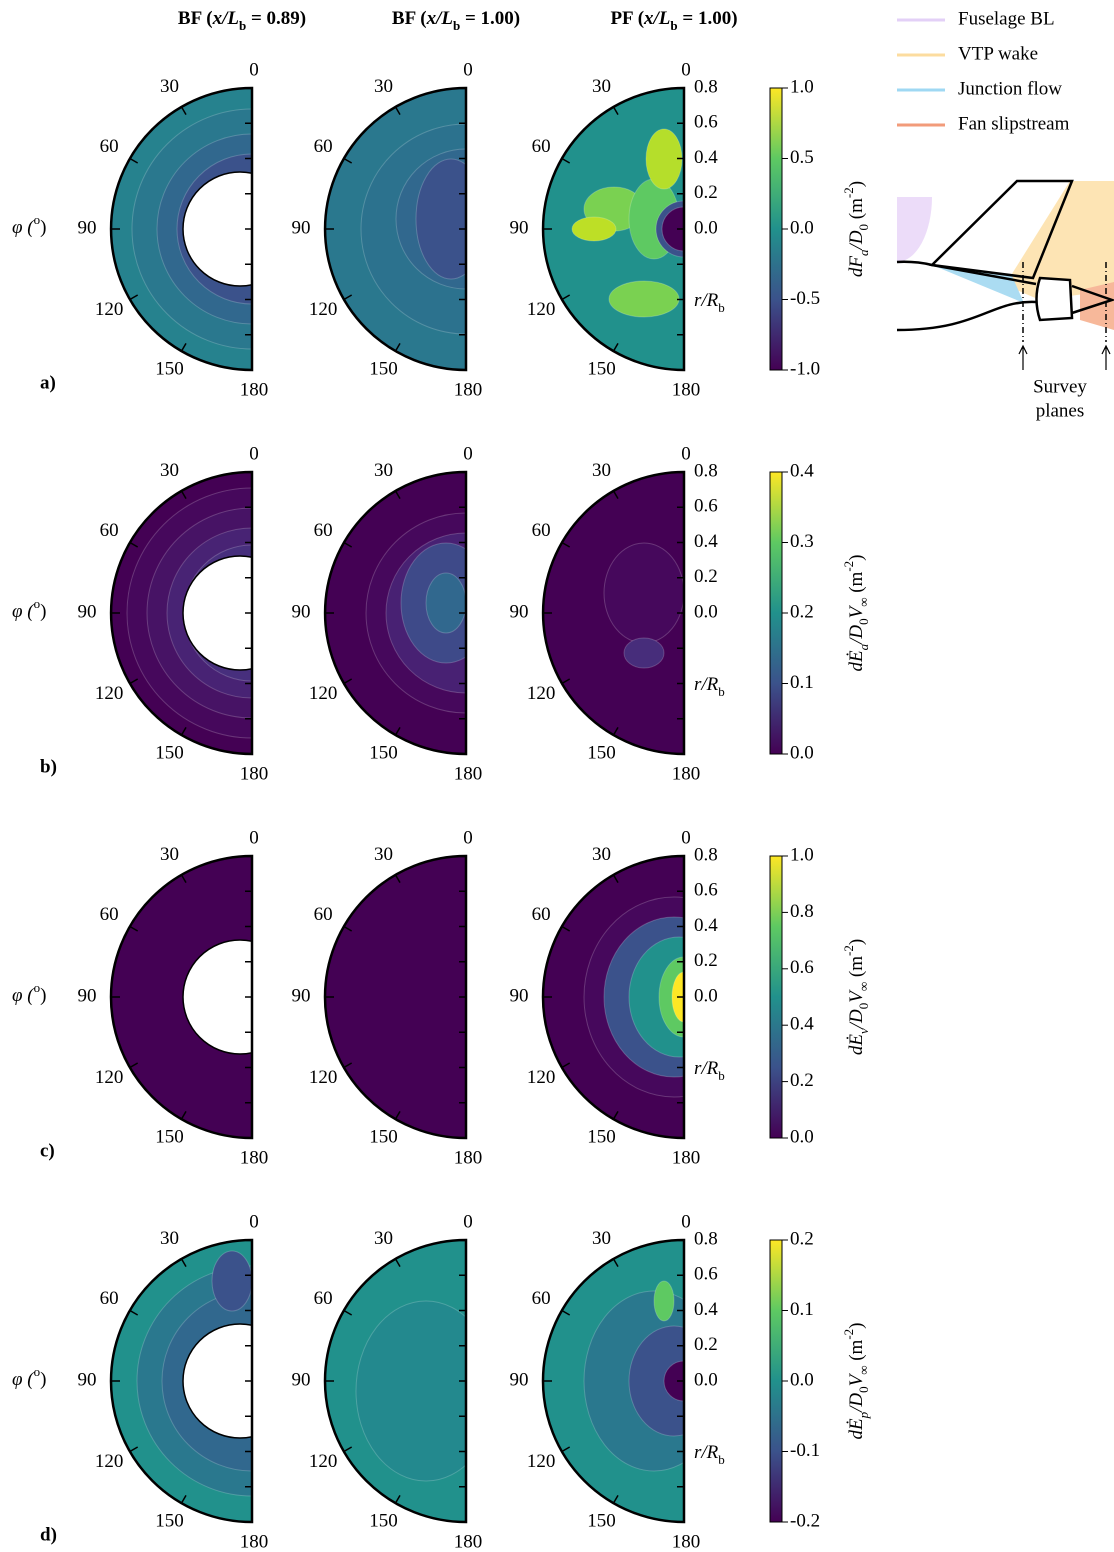 This screenshot has width=1114, height=1552. Describe the element at coordinates (802, 967) in the screenshot. I see `colorbar-tick-label: 0.6` at that location.